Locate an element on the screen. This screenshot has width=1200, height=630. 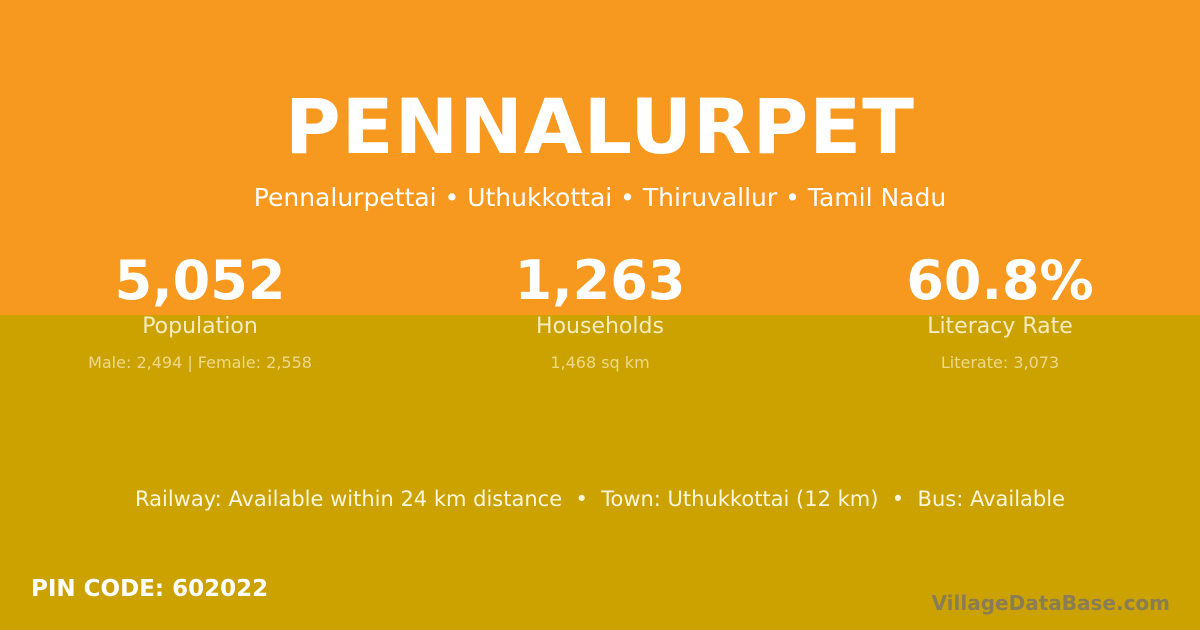
stat-value: 60.8% is located at coordinates (1000, 280).